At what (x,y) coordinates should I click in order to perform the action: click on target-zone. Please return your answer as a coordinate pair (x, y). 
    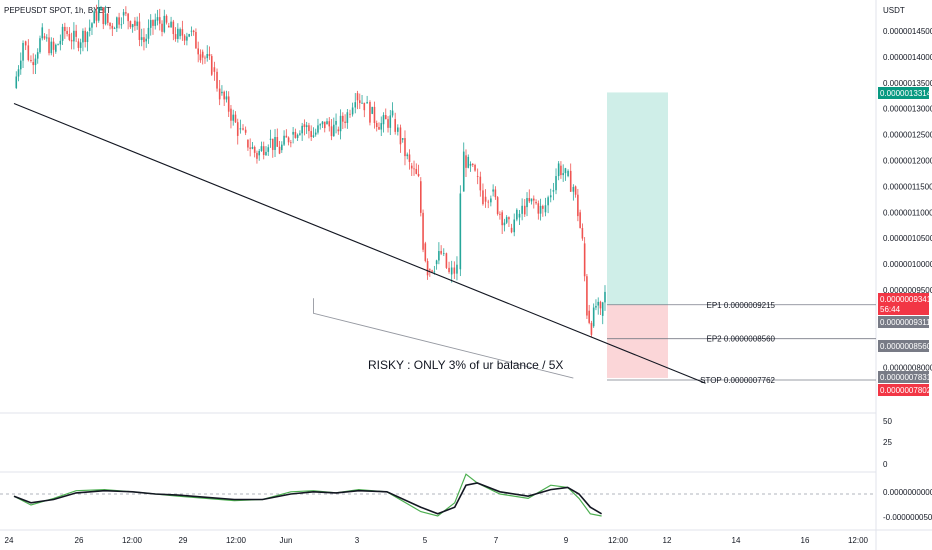
    Looking at the image, I should click on (637, 198).